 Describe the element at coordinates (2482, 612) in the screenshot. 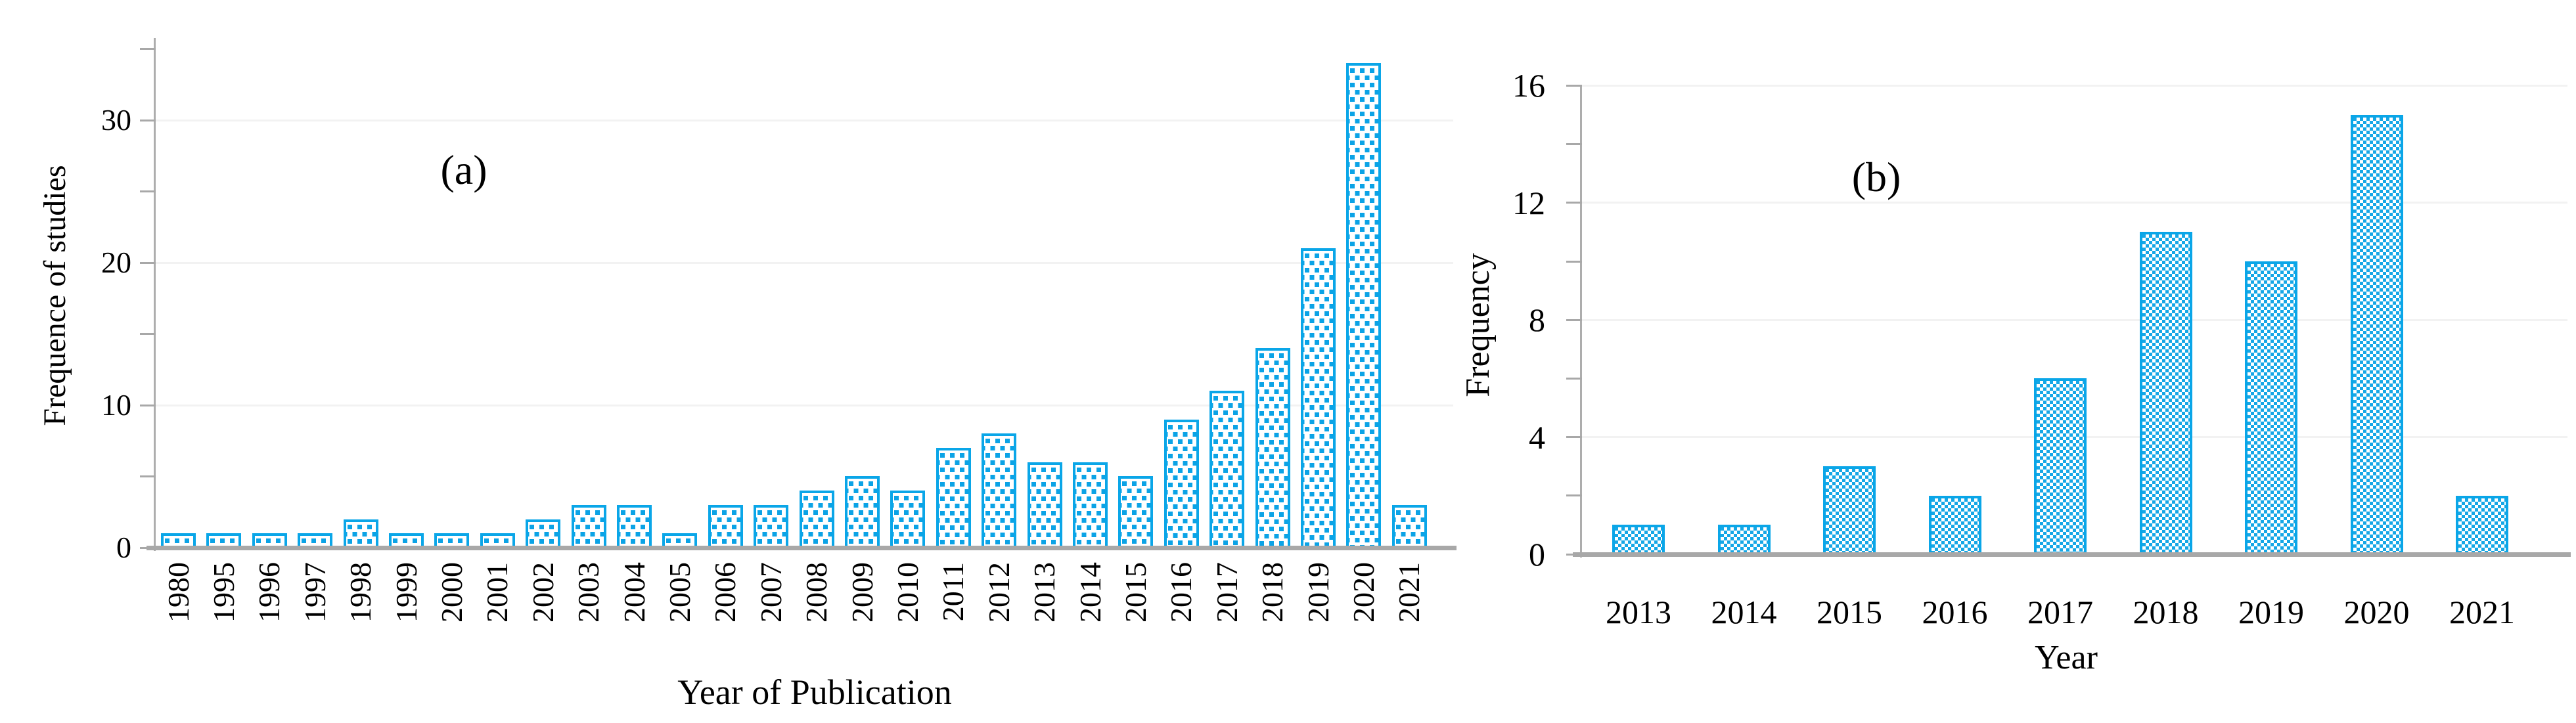

I see `x-tick-label-2021: 2021` at that location.